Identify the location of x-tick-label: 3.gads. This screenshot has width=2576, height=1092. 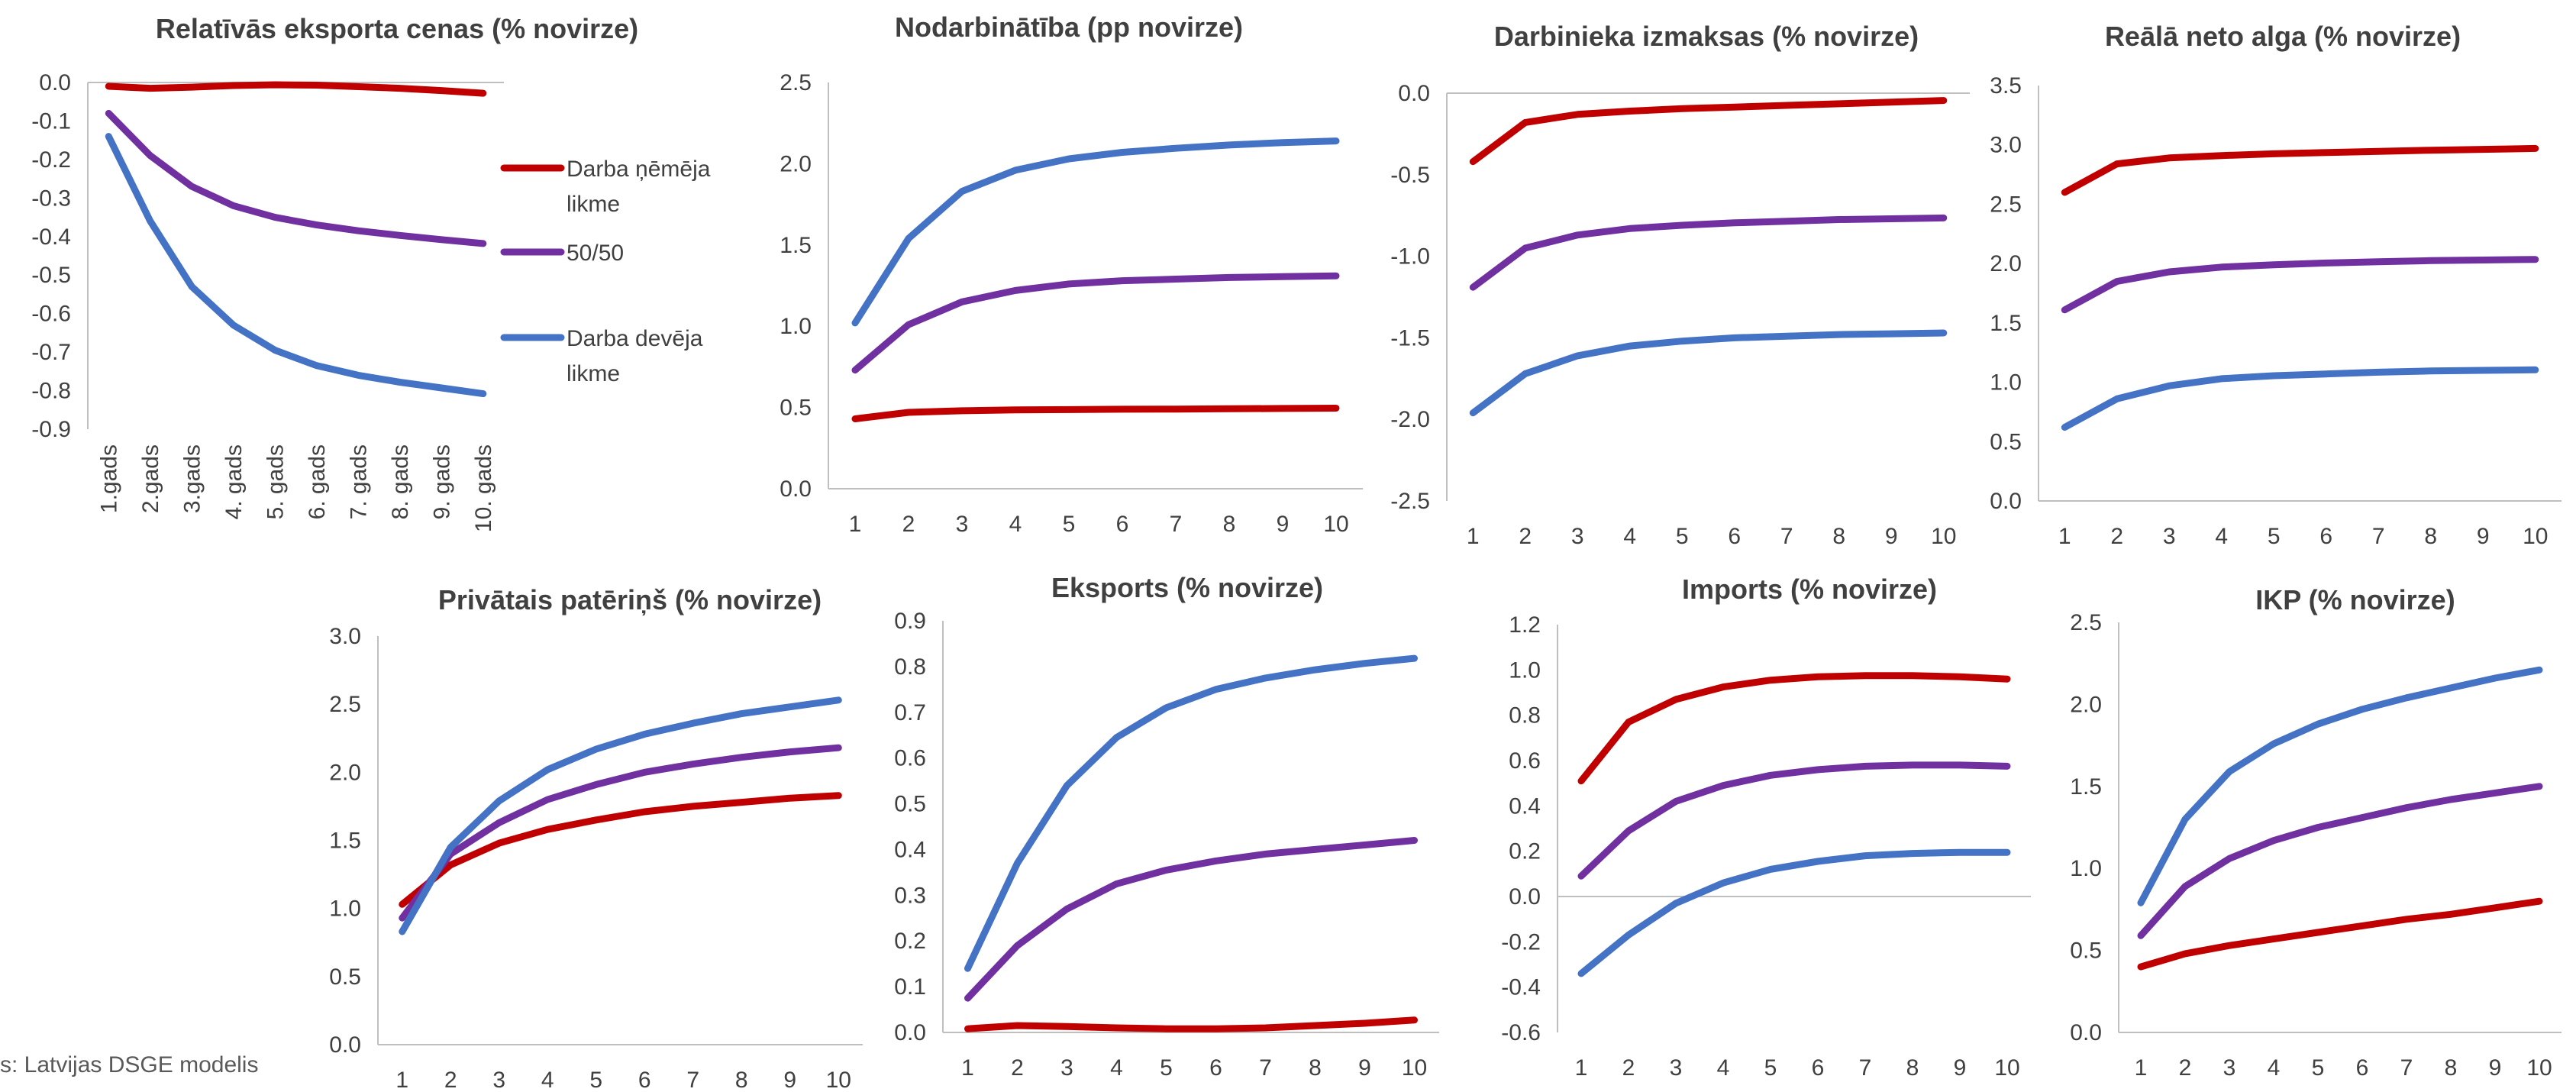
(192, 479).